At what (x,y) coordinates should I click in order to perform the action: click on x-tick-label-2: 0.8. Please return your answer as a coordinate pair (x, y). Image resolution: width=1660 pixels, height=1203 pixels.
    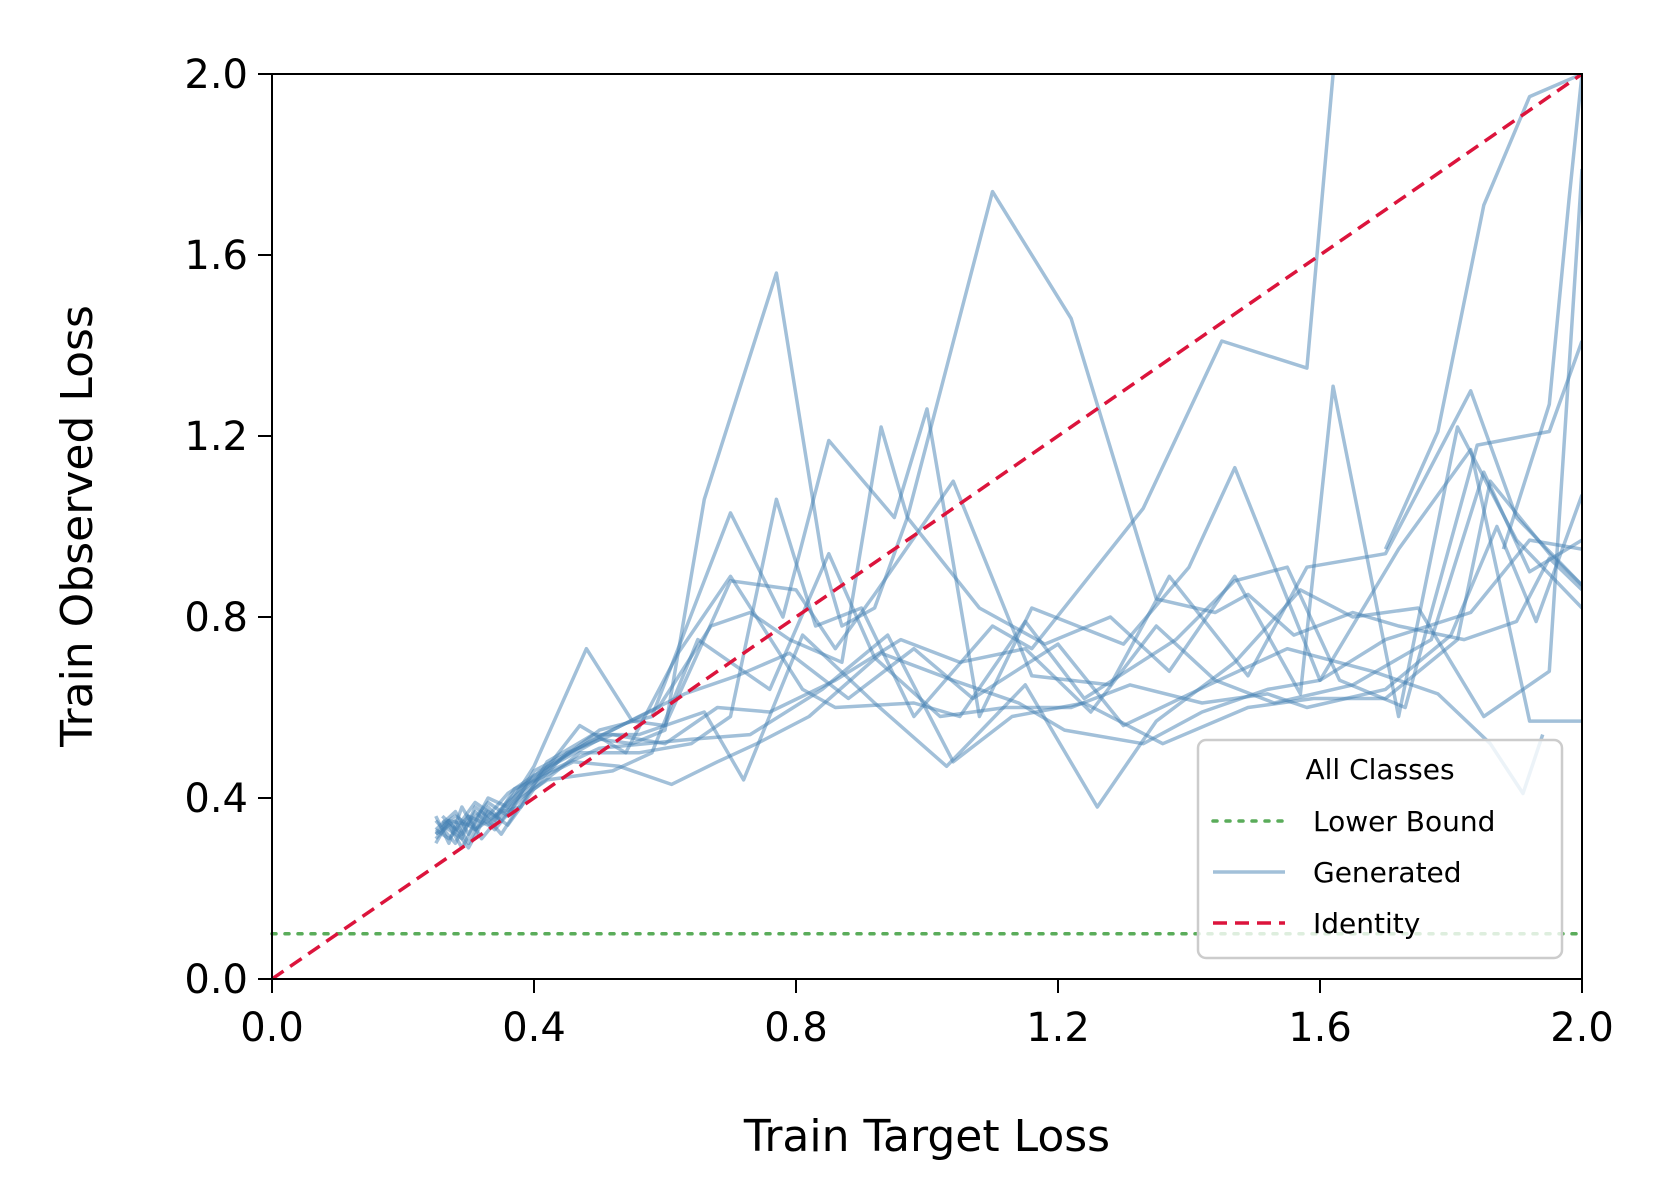
    Looking at the image, I should click on (796, 1028).